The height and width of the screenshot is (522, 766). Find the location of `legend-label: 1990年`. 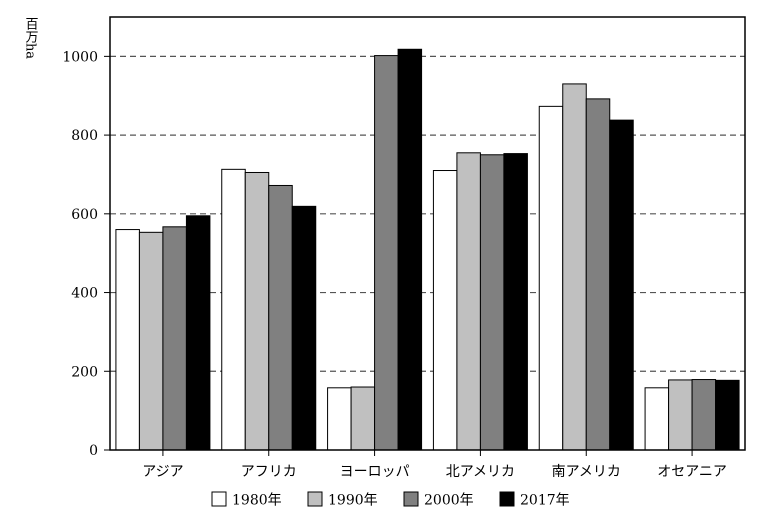

legend-label: 1990年 is located at coordinates (353, 501).